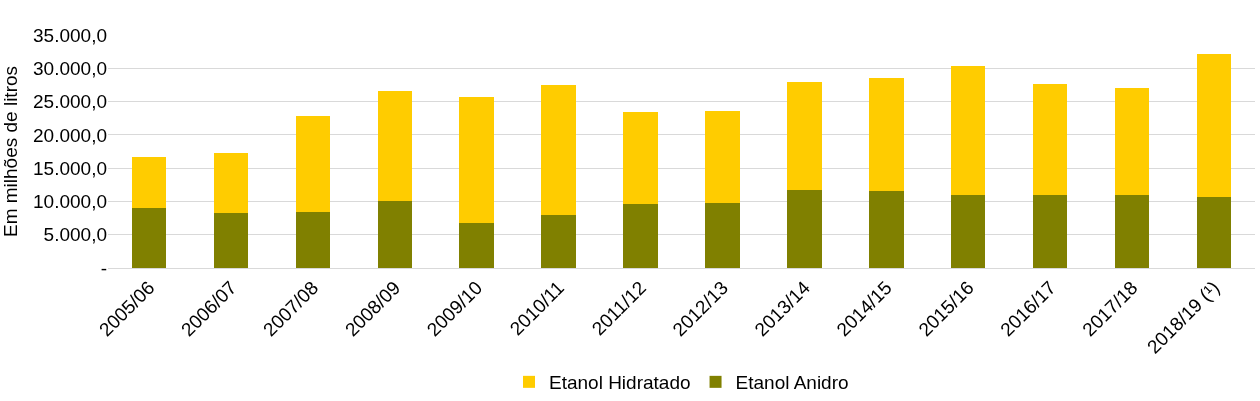  Describe the element at coordinates (70, 102) in the screenshot. I see `y-tick-label: 25.000,0` at that location.